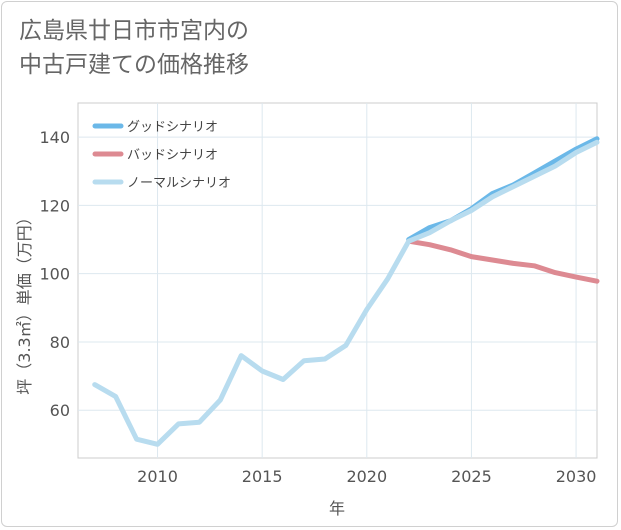 The height and width of the screenshot is (530, 621). I want to click on x-tick-label: 2025, so click(471, 476).